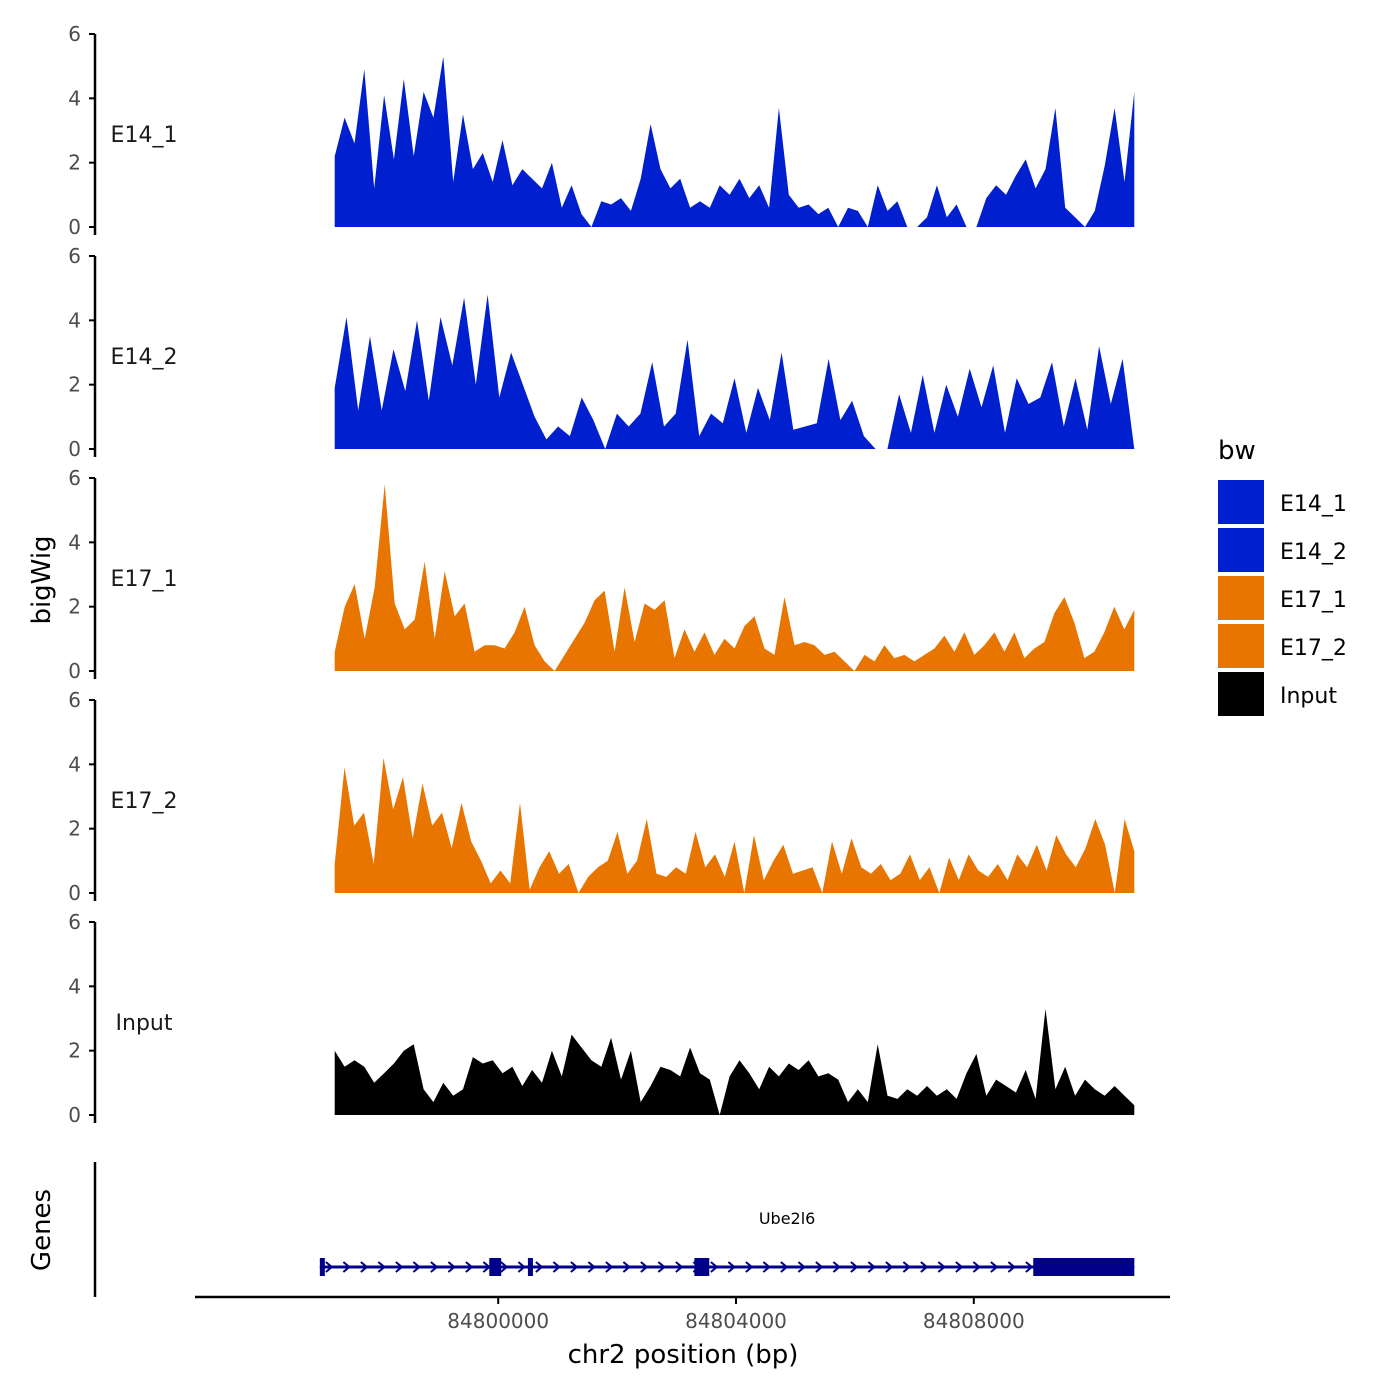  I want to click on track-label: E14_2, so click(144, 357).